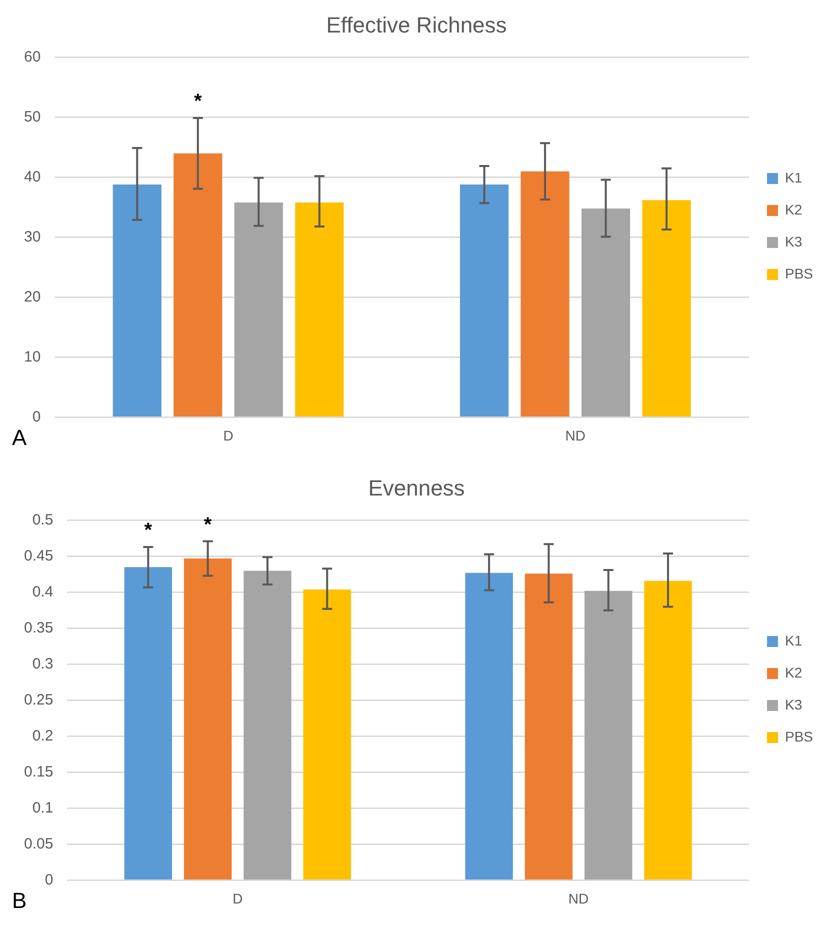  Describe the element at coordinates (32, 57) in the screenshot. I see `y-tick-label: 60` at that location.